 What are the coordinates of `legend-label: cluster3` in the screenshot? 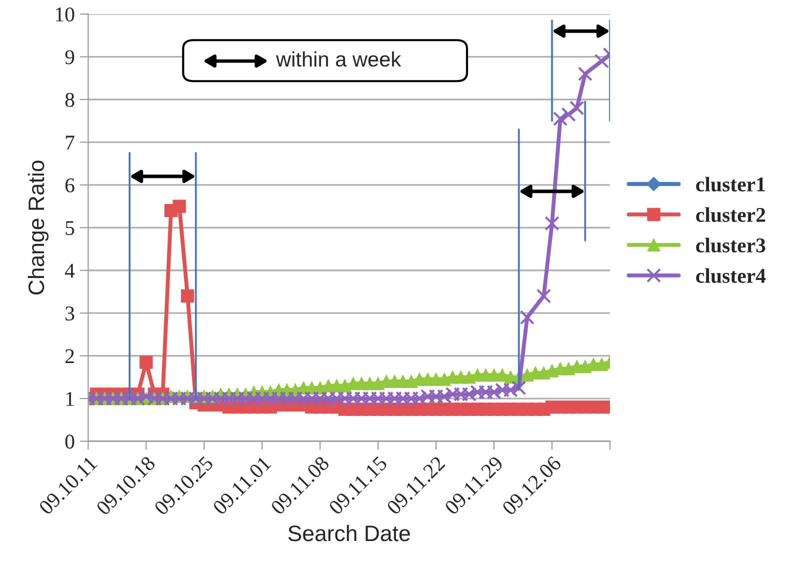 It's located at (731, 245).